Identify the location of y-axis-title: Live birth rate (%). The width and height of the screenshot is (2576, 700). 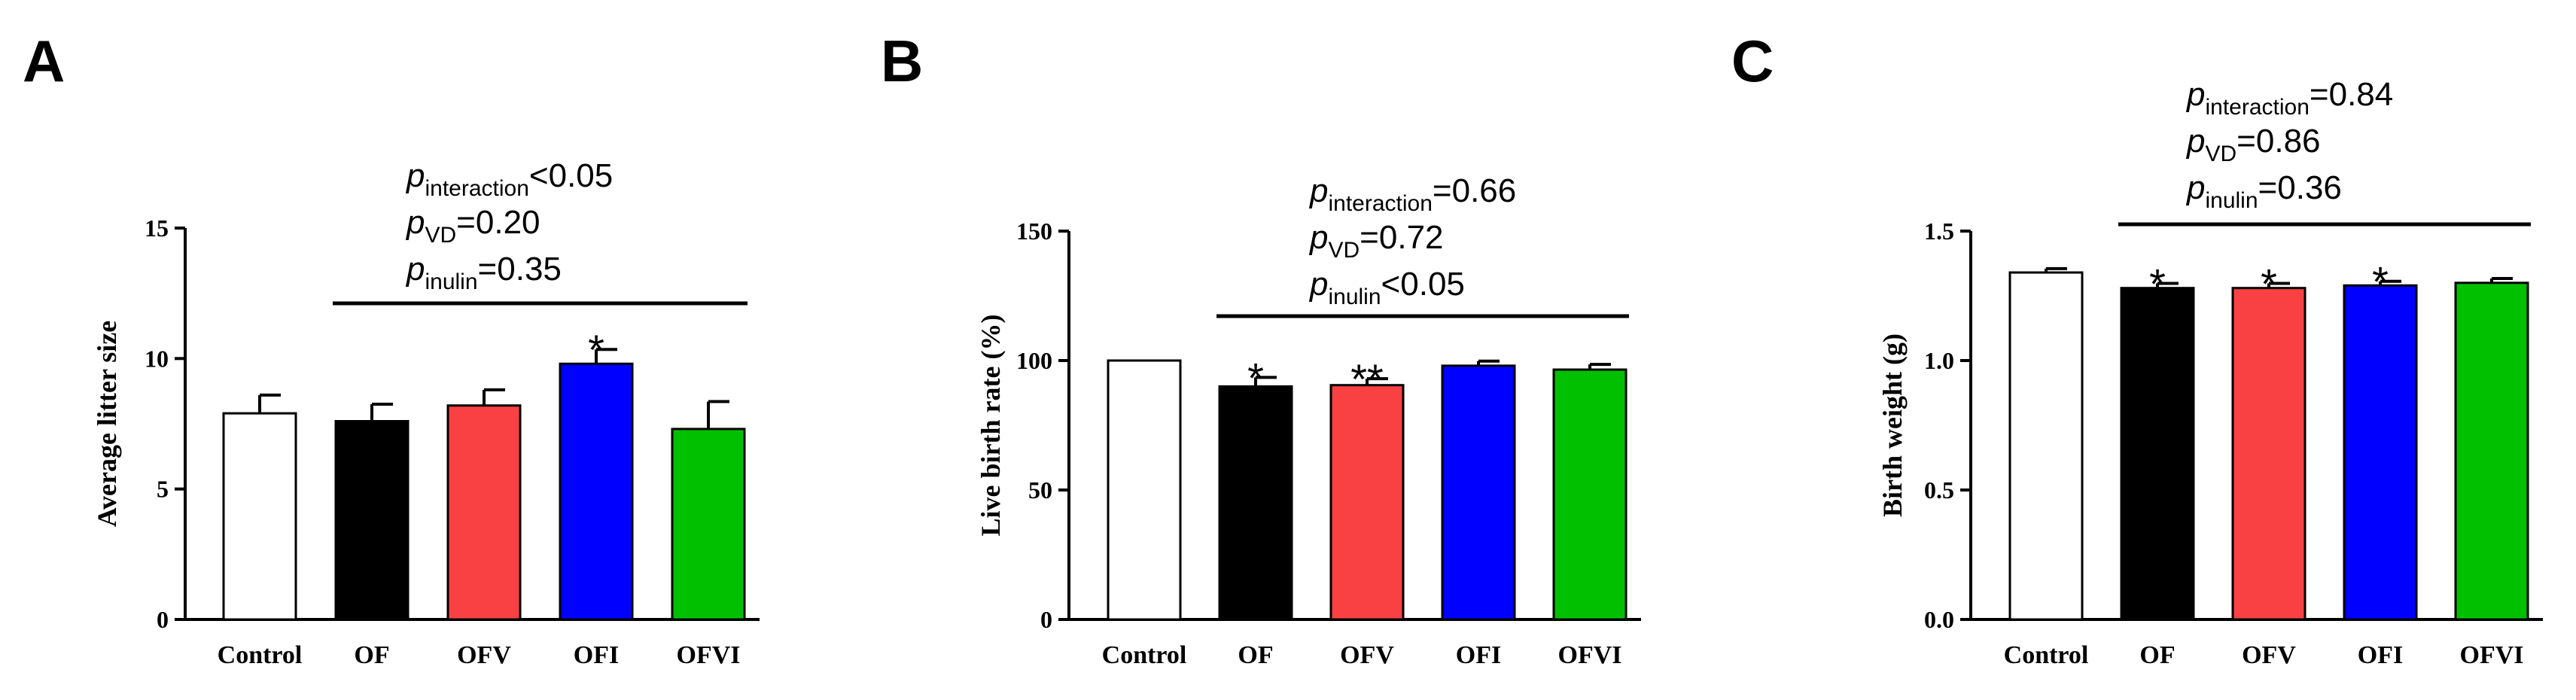
(991, 426).